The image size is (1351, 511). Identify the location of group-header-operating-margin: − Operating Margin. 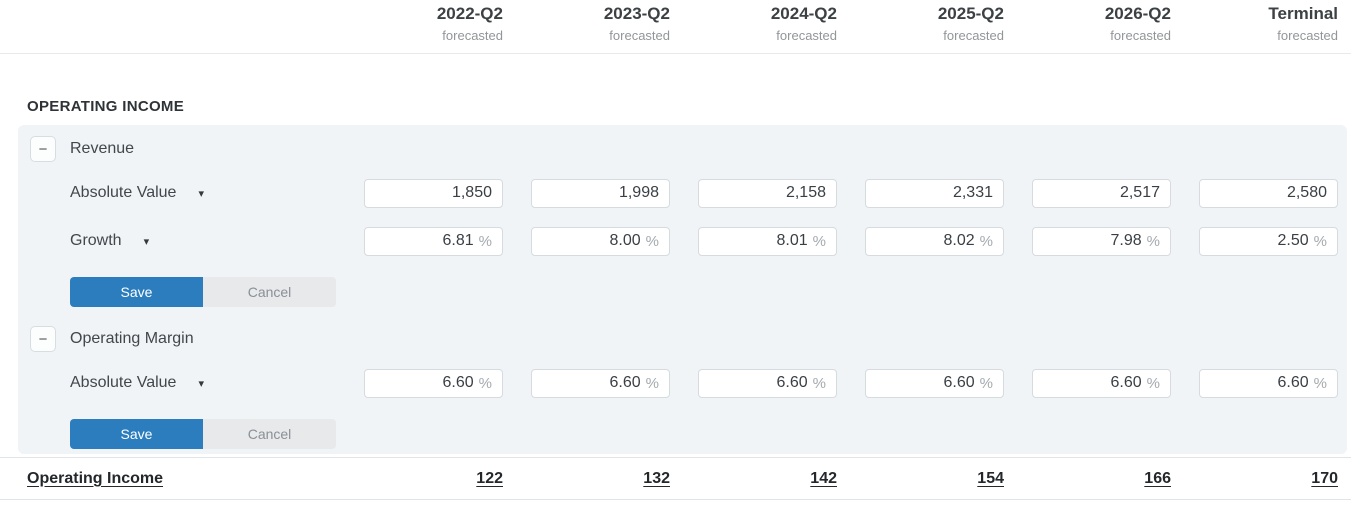
(688, 339).